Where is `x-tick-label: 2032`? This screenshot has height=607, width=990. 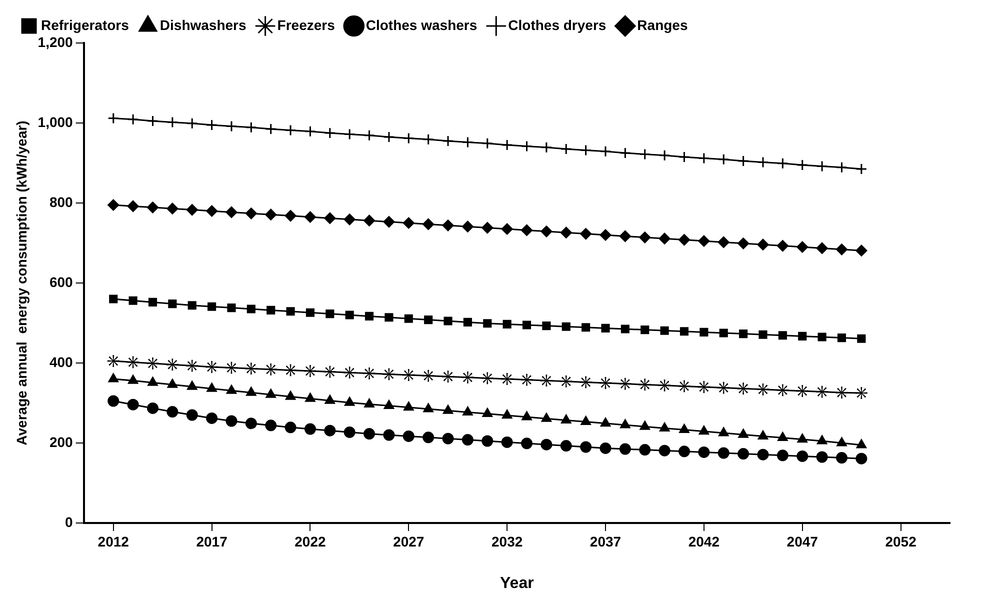
x-tick-label: 2032 is located at coordinates (507, 541).